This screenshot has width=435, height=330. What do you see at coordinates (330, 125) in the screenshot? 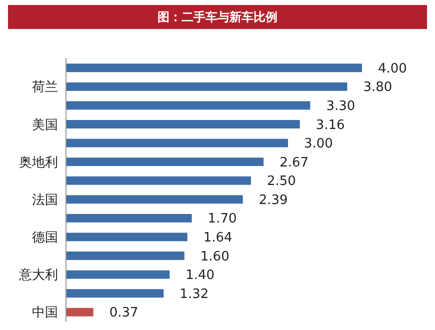
I see `data-label: 3.16` at bounding box center [330, 125].